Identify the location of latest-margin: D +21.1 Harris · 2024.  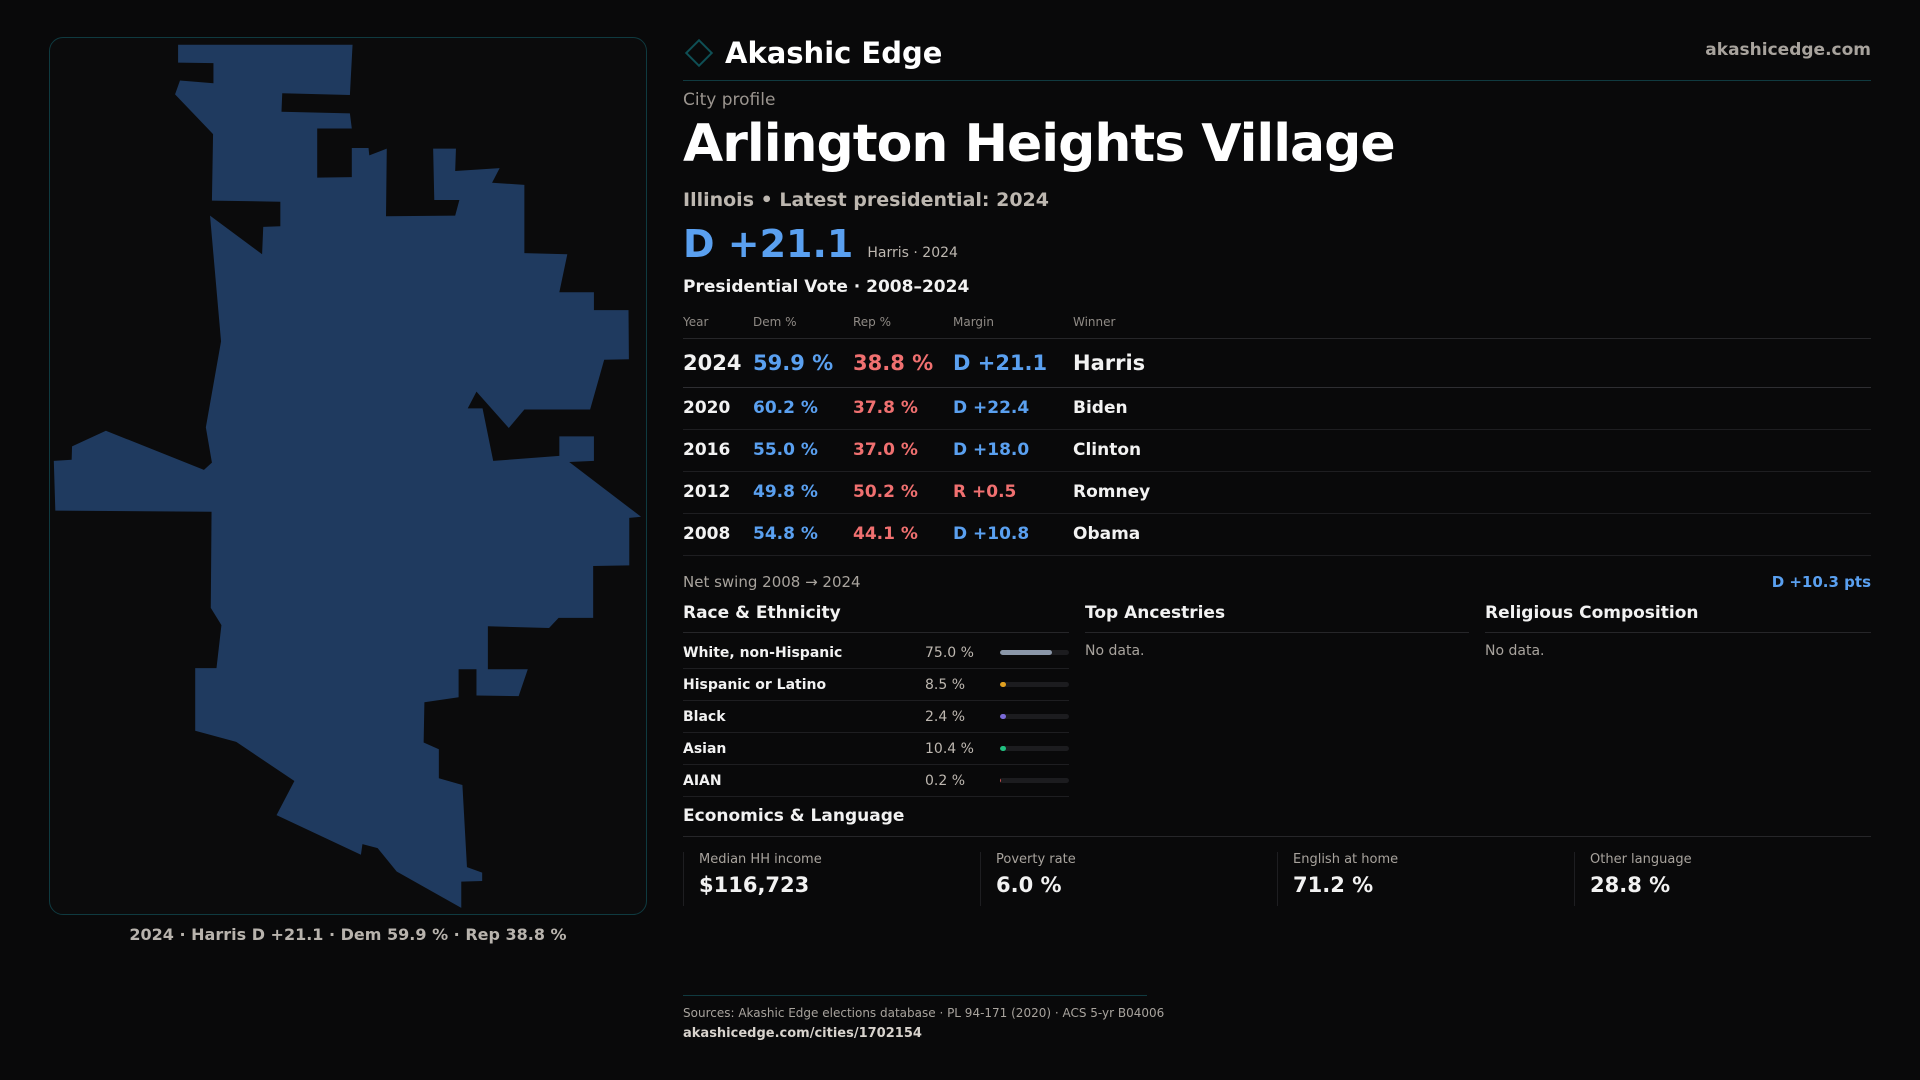
(1277, 244).